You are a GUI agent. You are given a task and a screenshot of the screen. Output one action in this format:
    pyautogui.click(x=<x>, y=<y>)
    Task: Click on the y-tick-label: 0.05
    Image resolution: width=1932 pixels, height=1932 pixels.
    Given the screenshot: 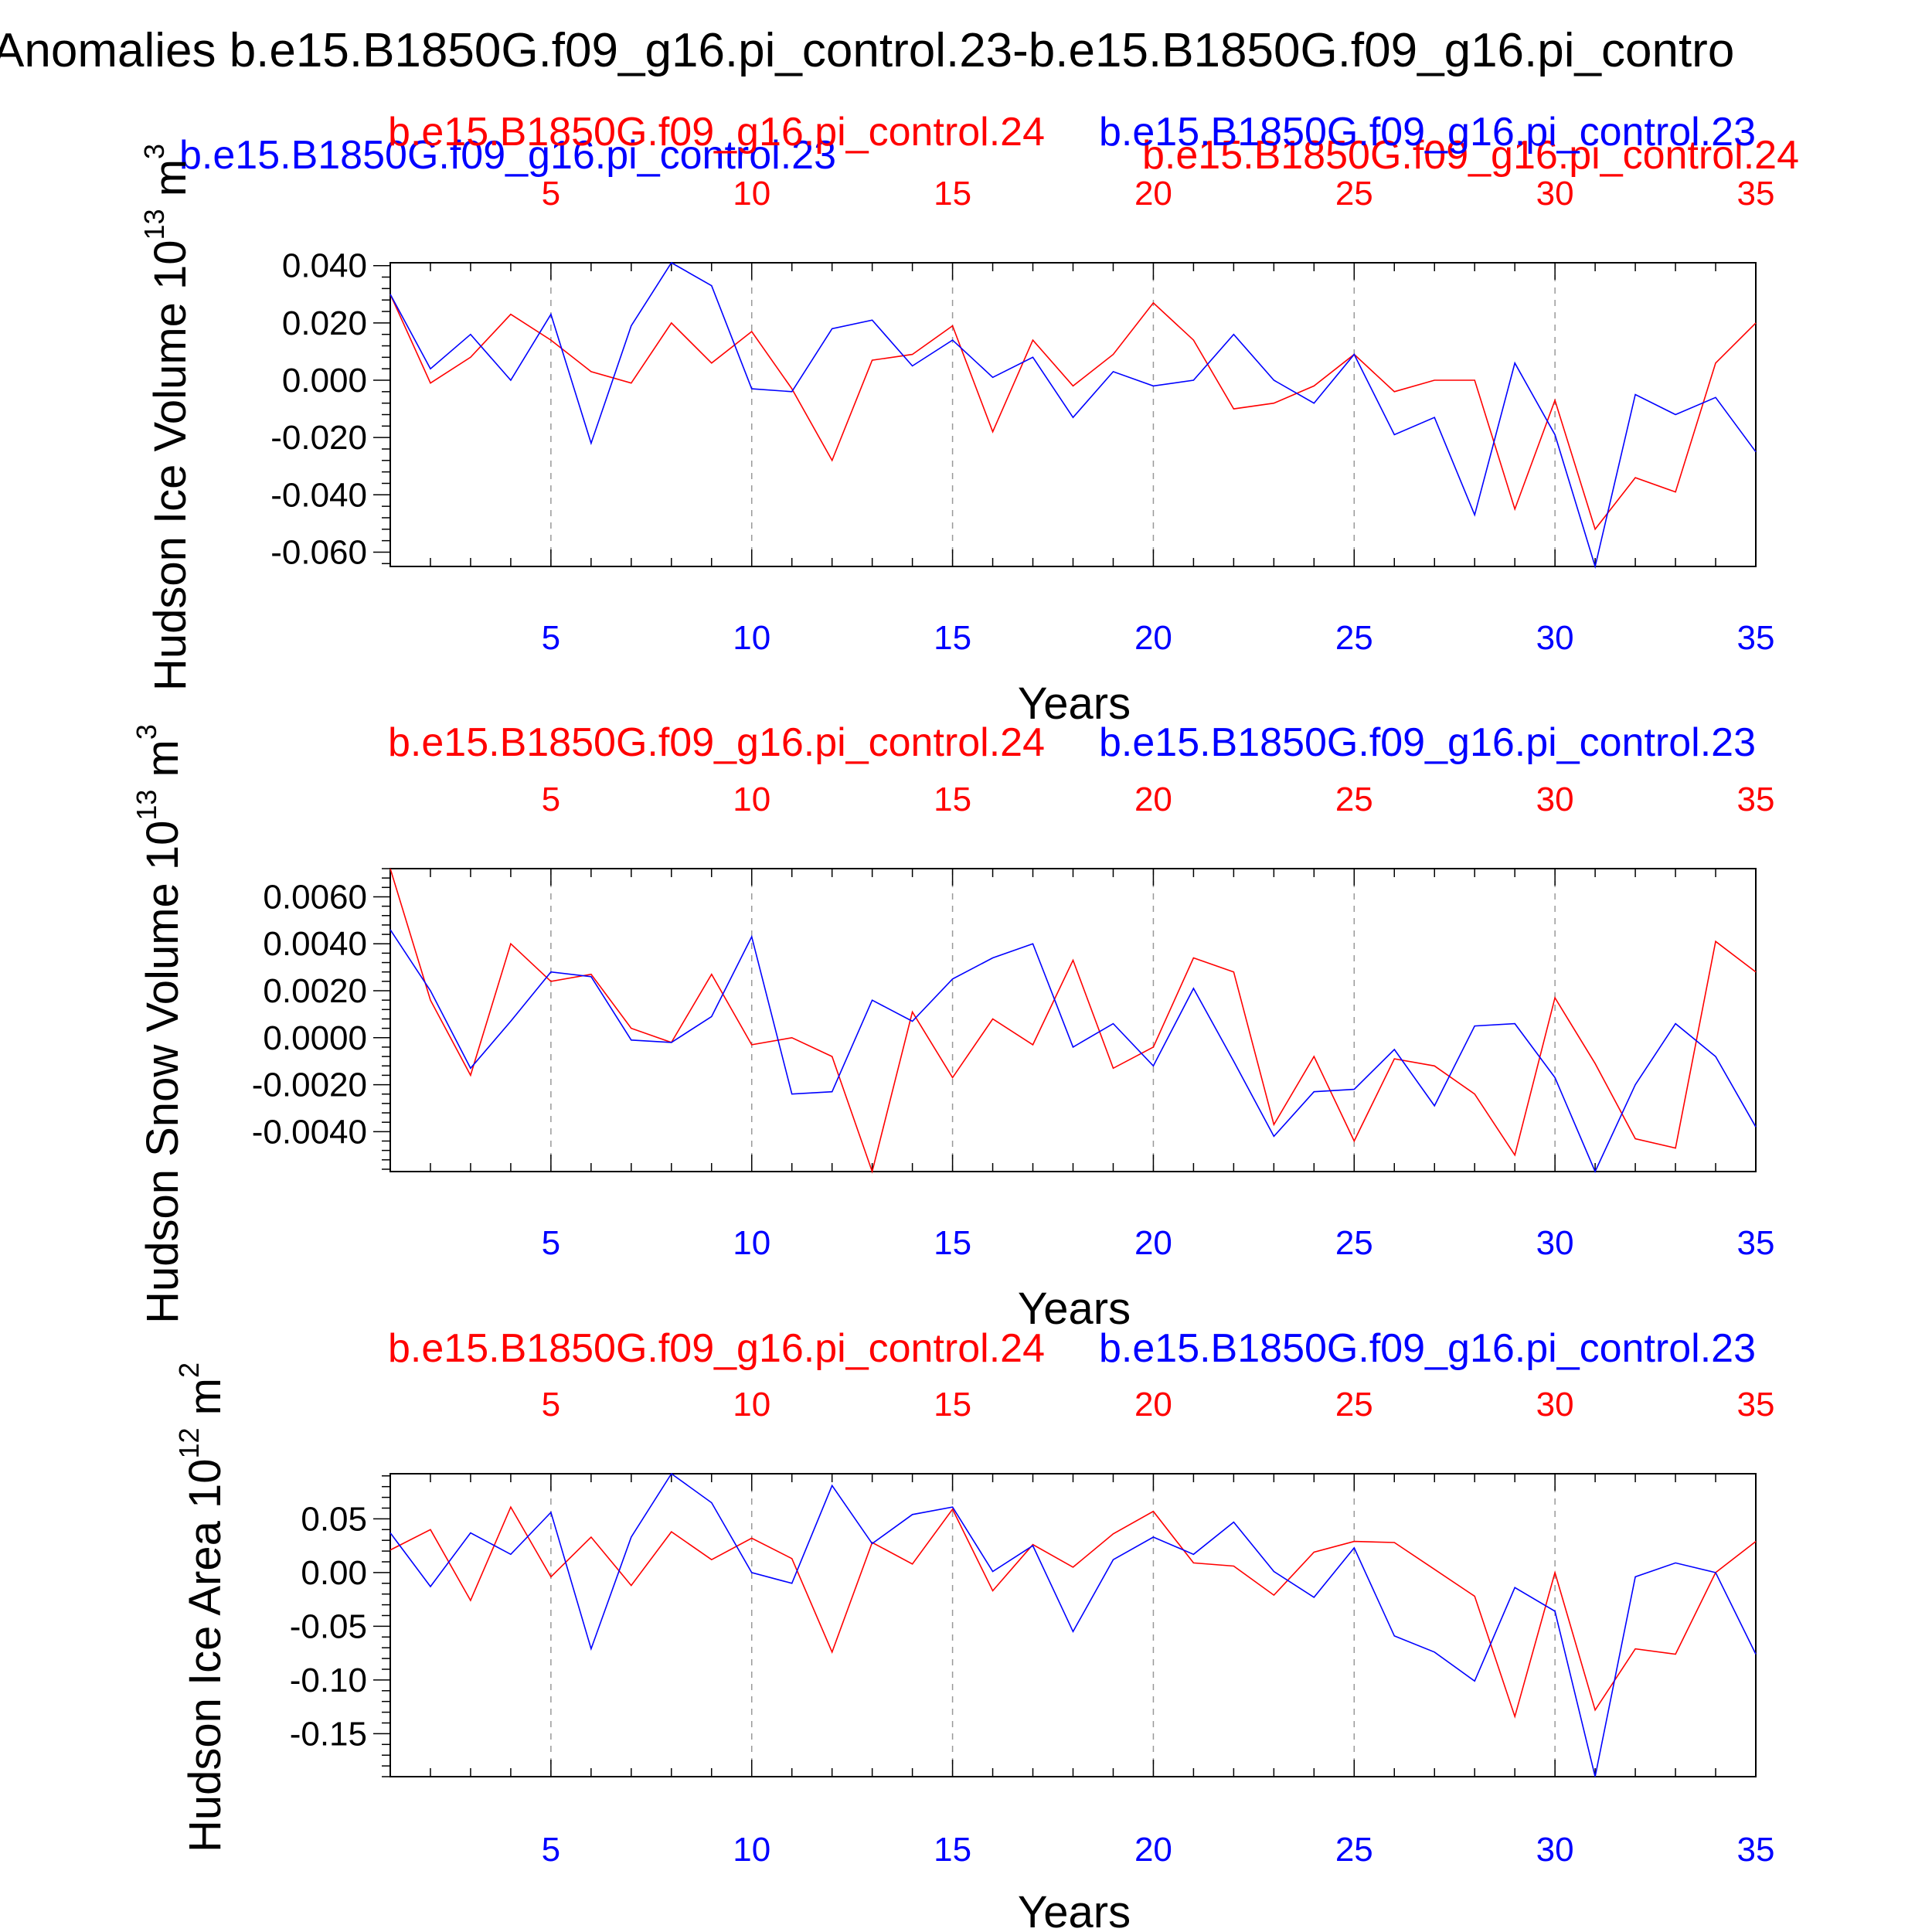 What is the action you would take?
    pyautogui.click(x=334, y=1519)
    